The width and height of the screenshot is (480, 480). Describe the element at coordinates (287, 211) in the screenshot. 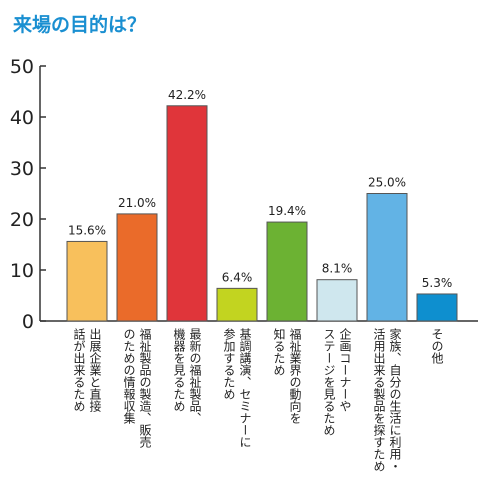

I see `data-label: 19.4%` at that location.